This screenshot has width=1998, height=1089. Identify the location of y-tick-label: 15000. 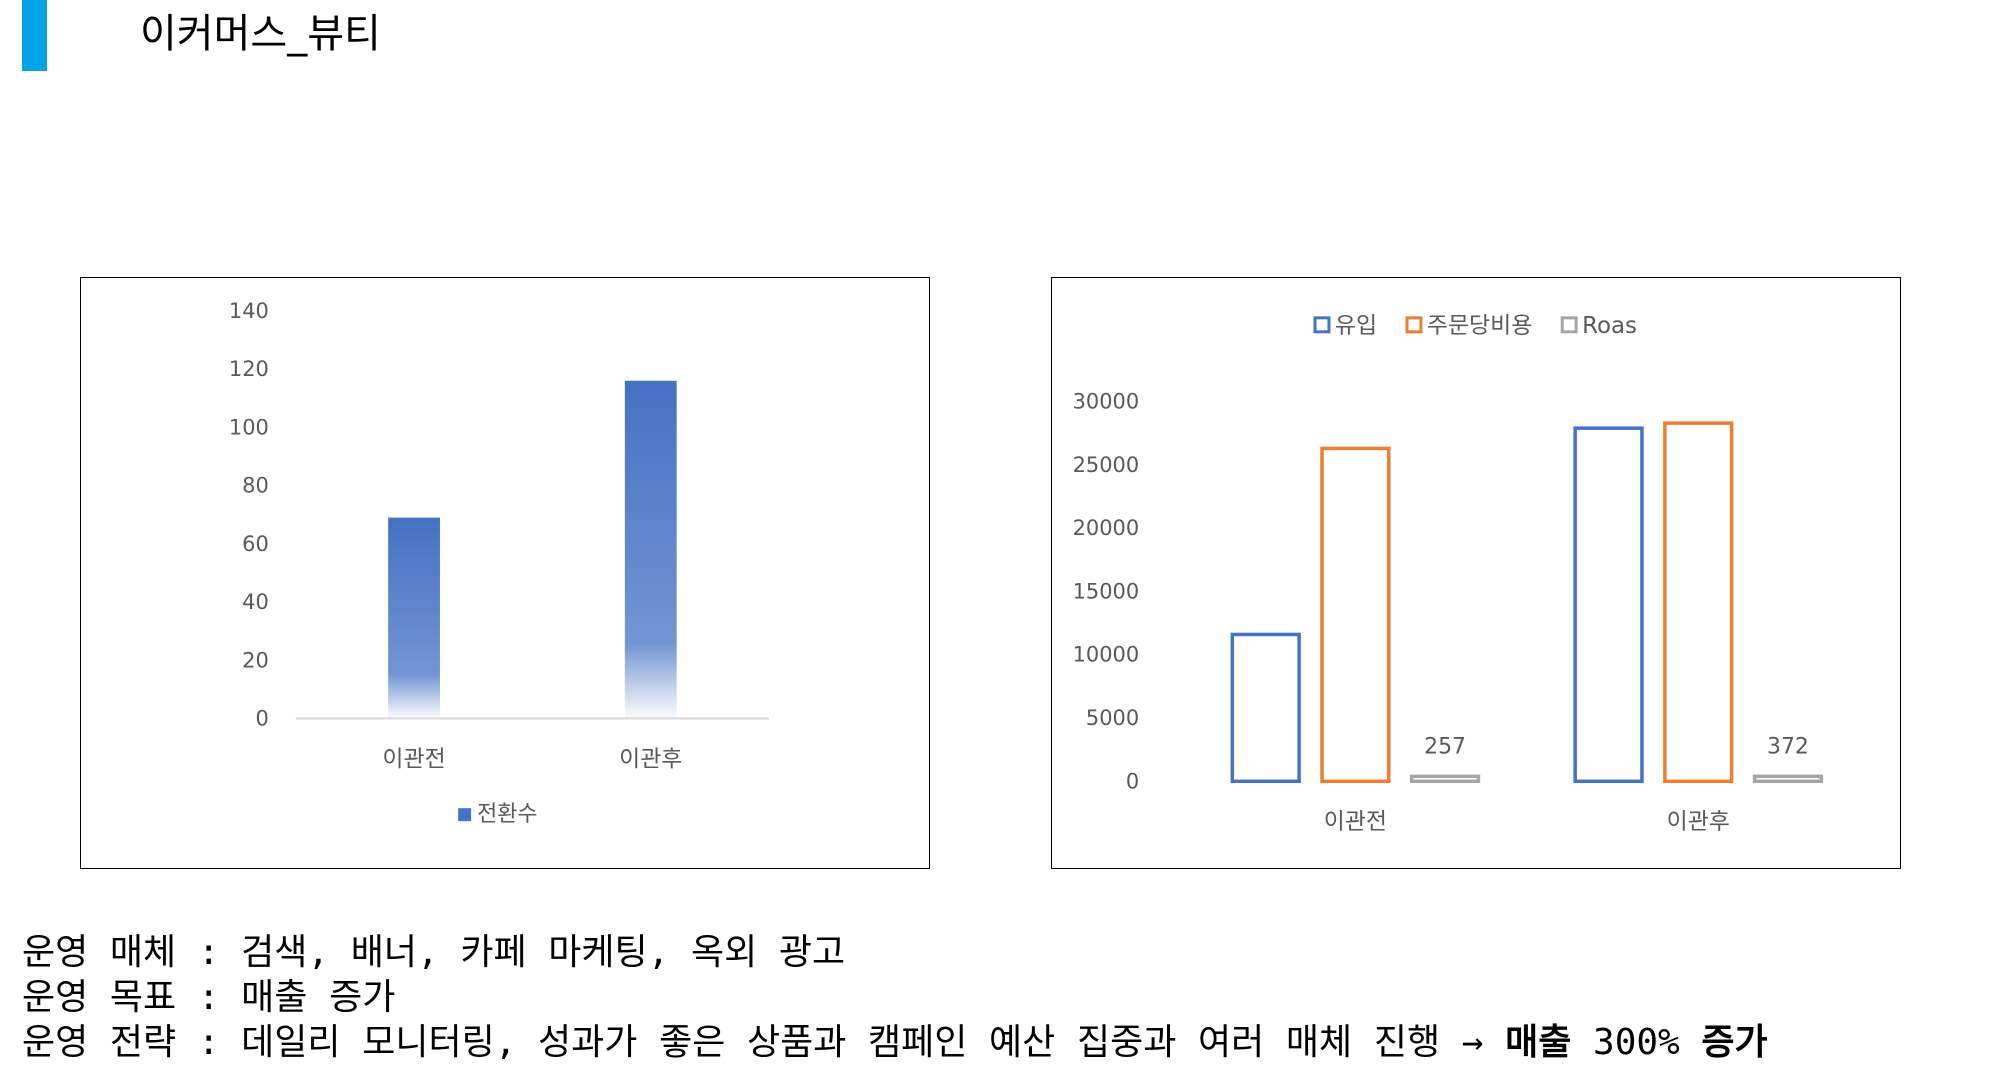
(1106, 591).